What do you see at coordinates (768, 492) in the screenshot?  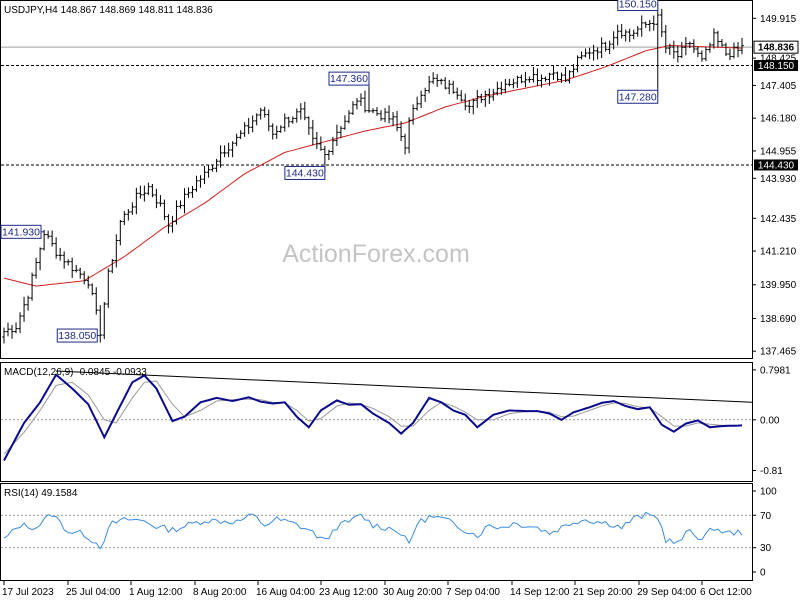 I see `rsi-tick-label: 100` at bounding box center [768, 492].